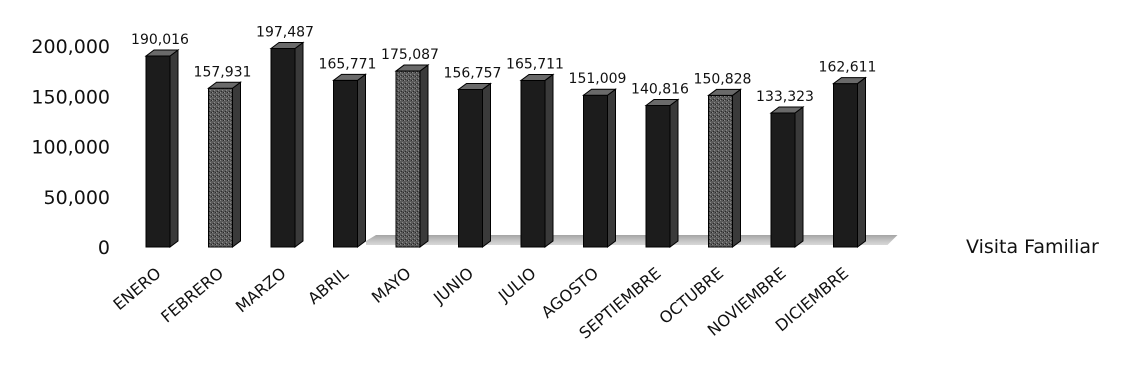 This screenshot has height=388, width=1121. Describe the element at coordinates (660, 89) in the screenshot. I see `data-label: 140,816` at that location.